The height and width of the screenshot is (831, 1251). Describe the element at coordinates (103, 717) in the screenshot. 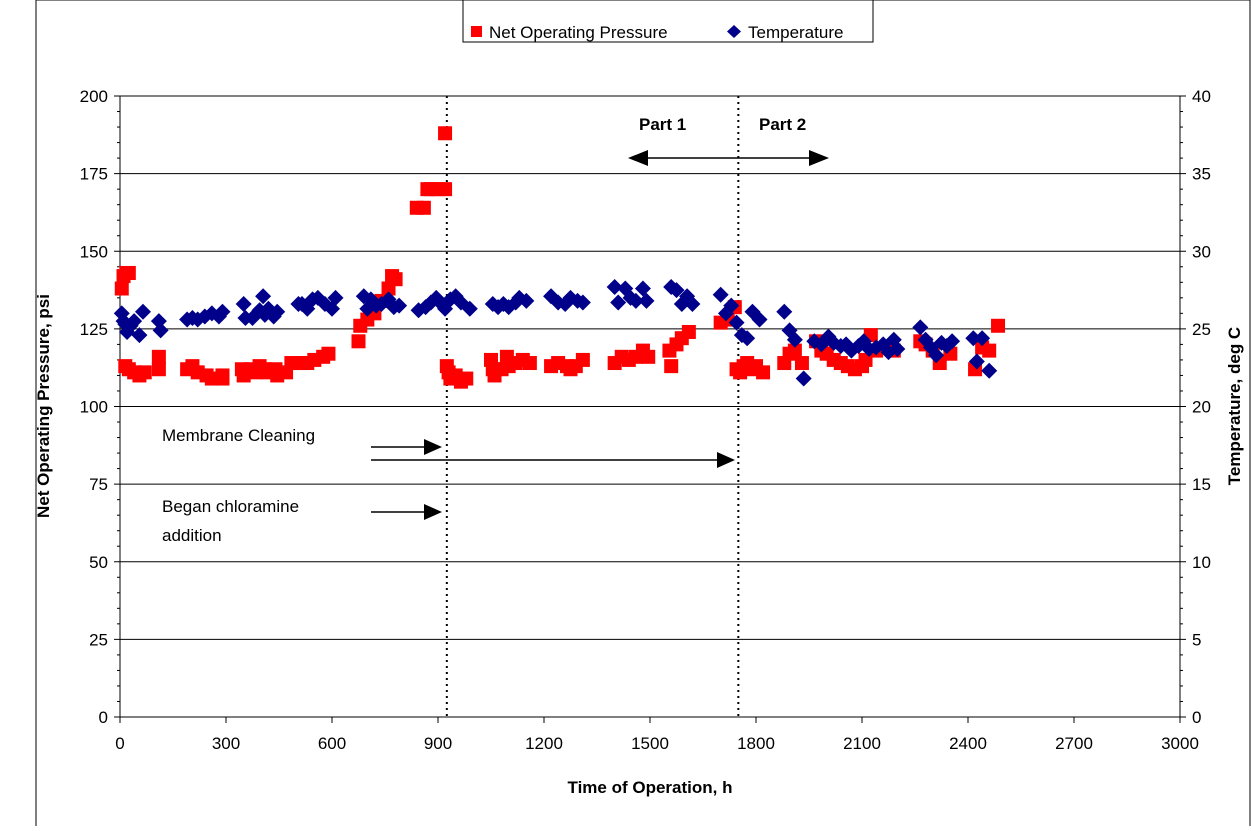

I see `y-tick-label: 0` at that location.